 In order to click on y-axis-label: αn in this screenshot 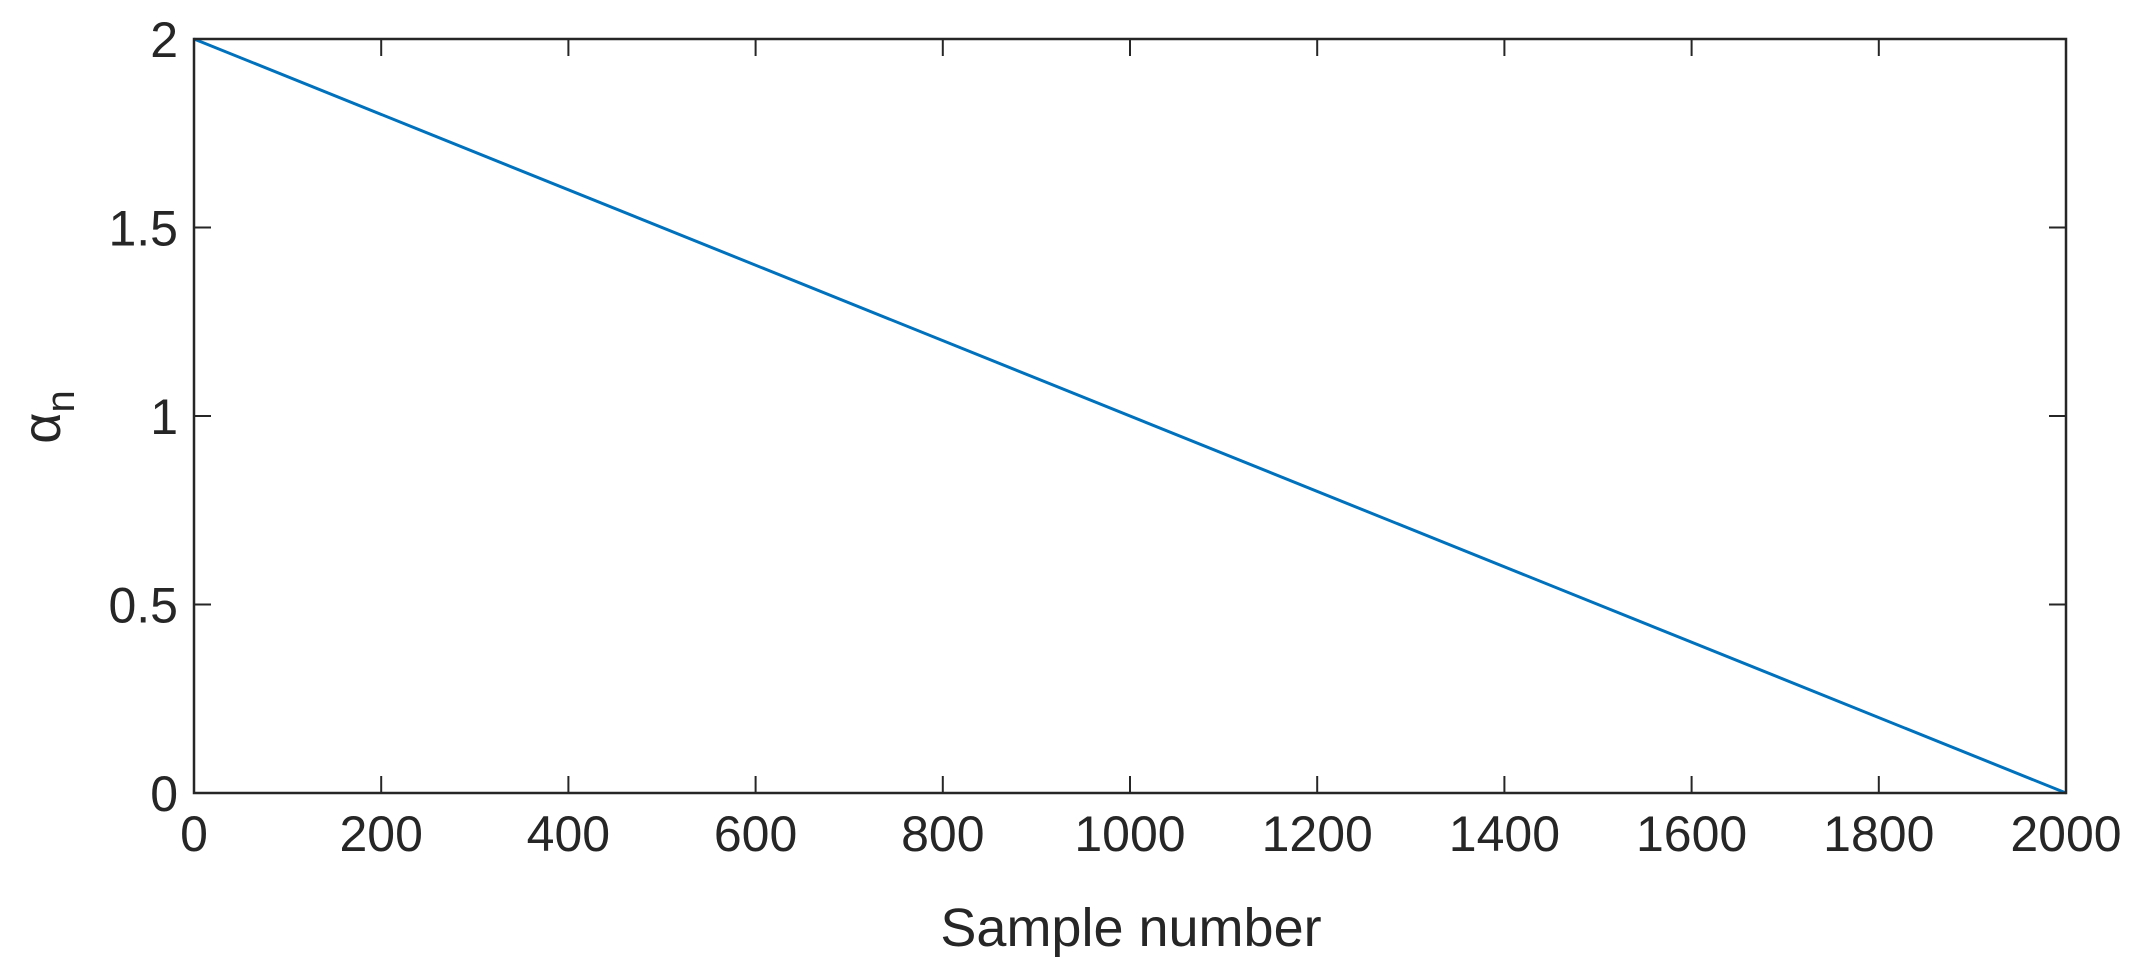, I will do `click(47, 416)`.